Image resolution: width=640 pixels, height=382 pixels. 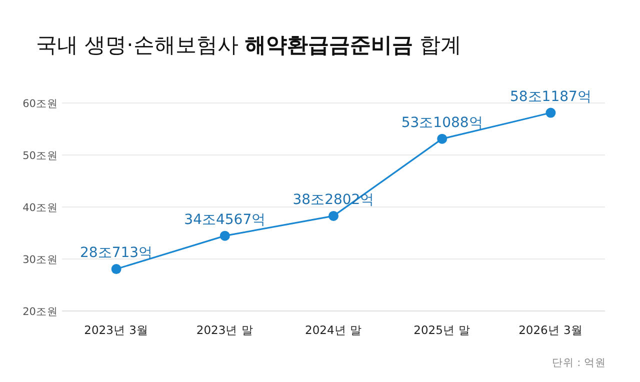 What do you see at coordinates (225, 330) in the screenshot?
I see `x-tick-label: 2023년 말` at bounding box center [225, 330].